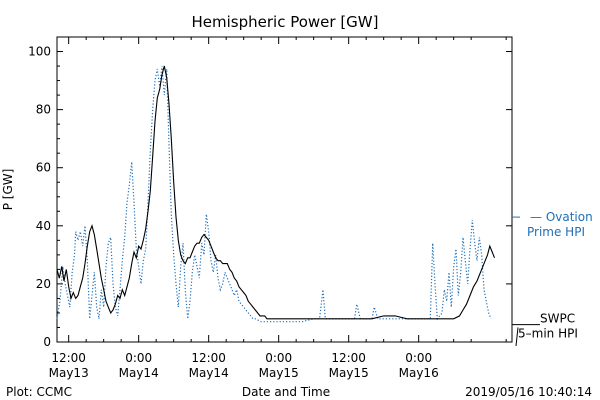 This screenshot has width=600, height=400. I want to click on y-axis-label: P [GW], so click(8, 190).